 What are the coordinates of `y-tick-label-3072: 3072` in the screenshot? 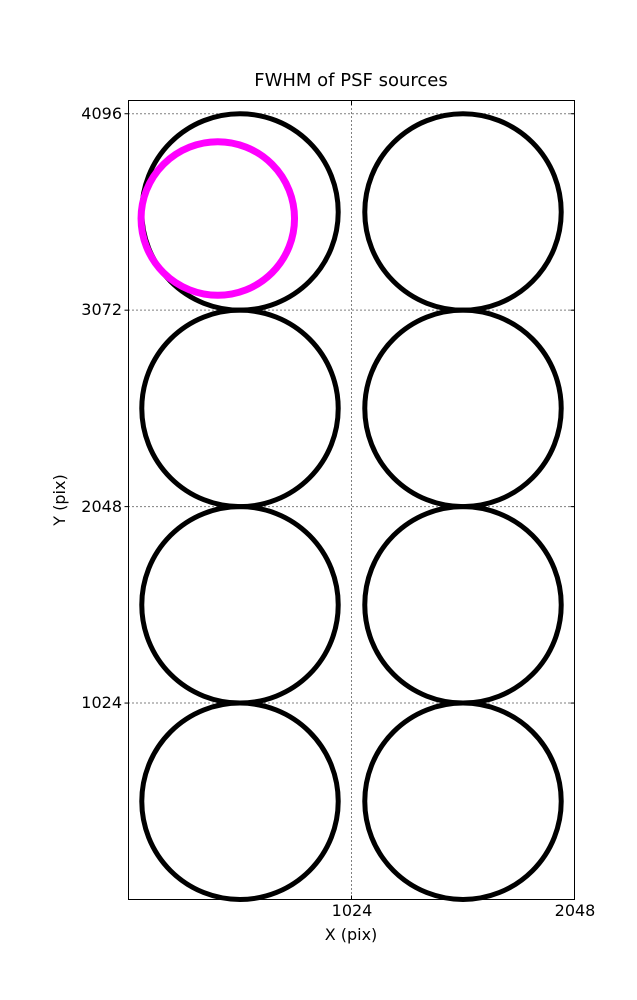 It's located at (101, 309).